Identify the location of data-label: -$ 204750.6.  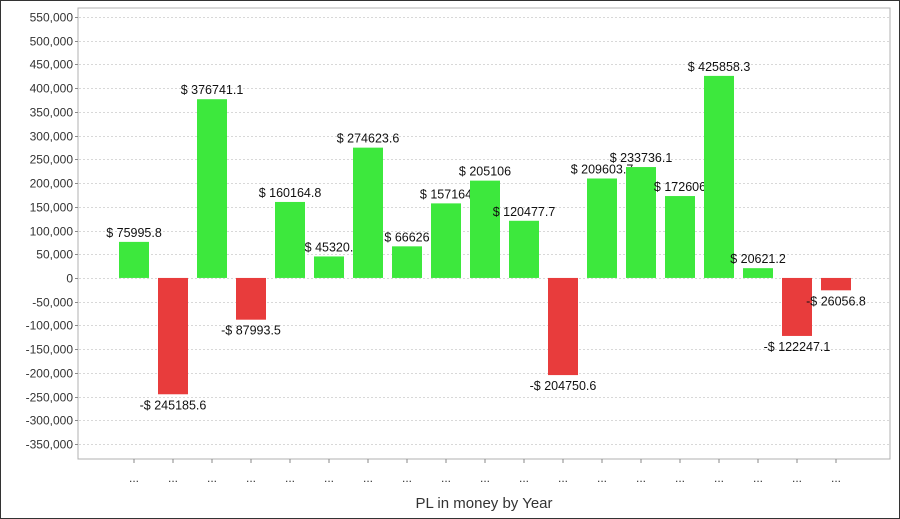
(563, 386).